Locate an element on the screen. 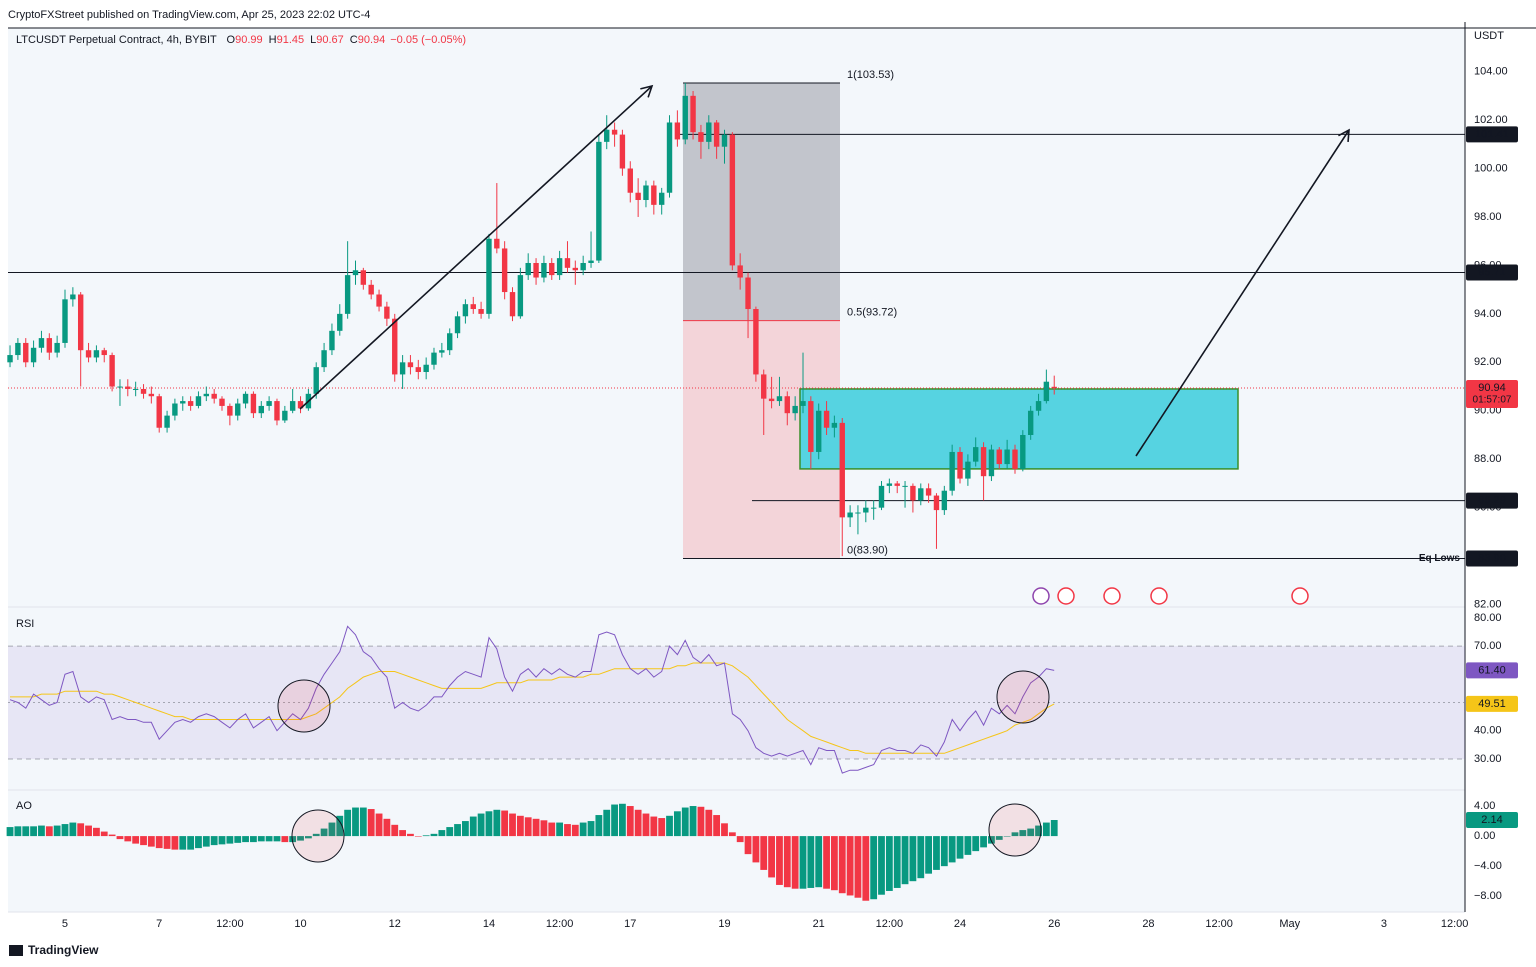 This screenshot has width=1536, height=967. arrow-head is located at coordinates (1344, 135).